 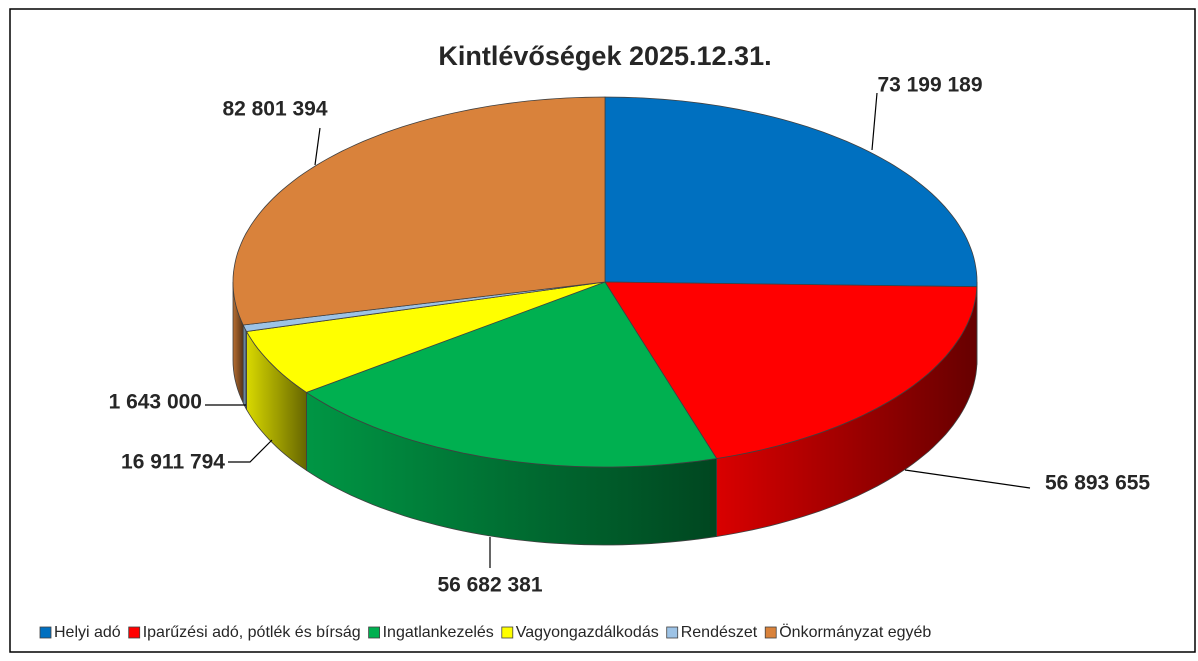 What do you see at coordinates (1097, 483) in the screenshot?
I see `data-label: 56 893 655` at bounding box center [1097, 483].